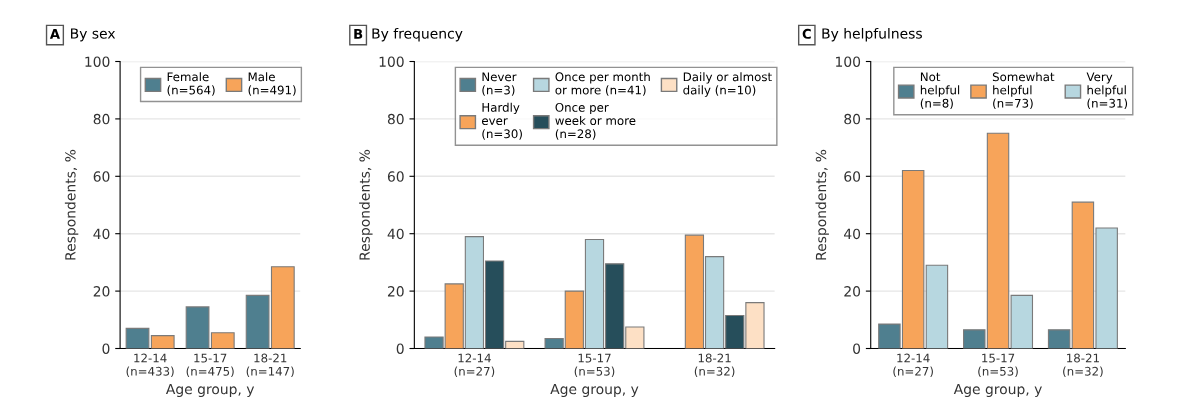 Image resolution: width=1201 pixels, height=410 pixels. I want to click on bar, so click(1059, 339).